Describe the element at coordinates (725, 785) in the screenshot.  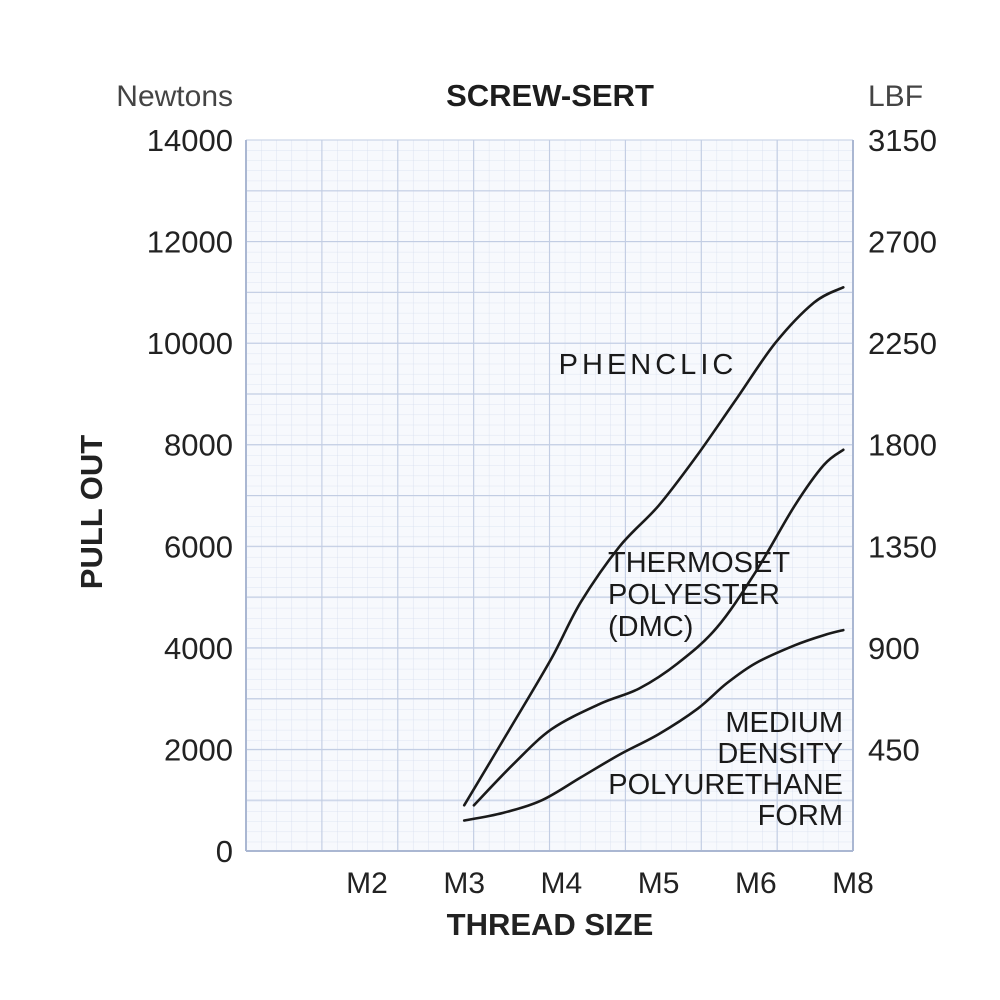
I see `polyurethane-form-label-line: POLYURETHANE` at that location.